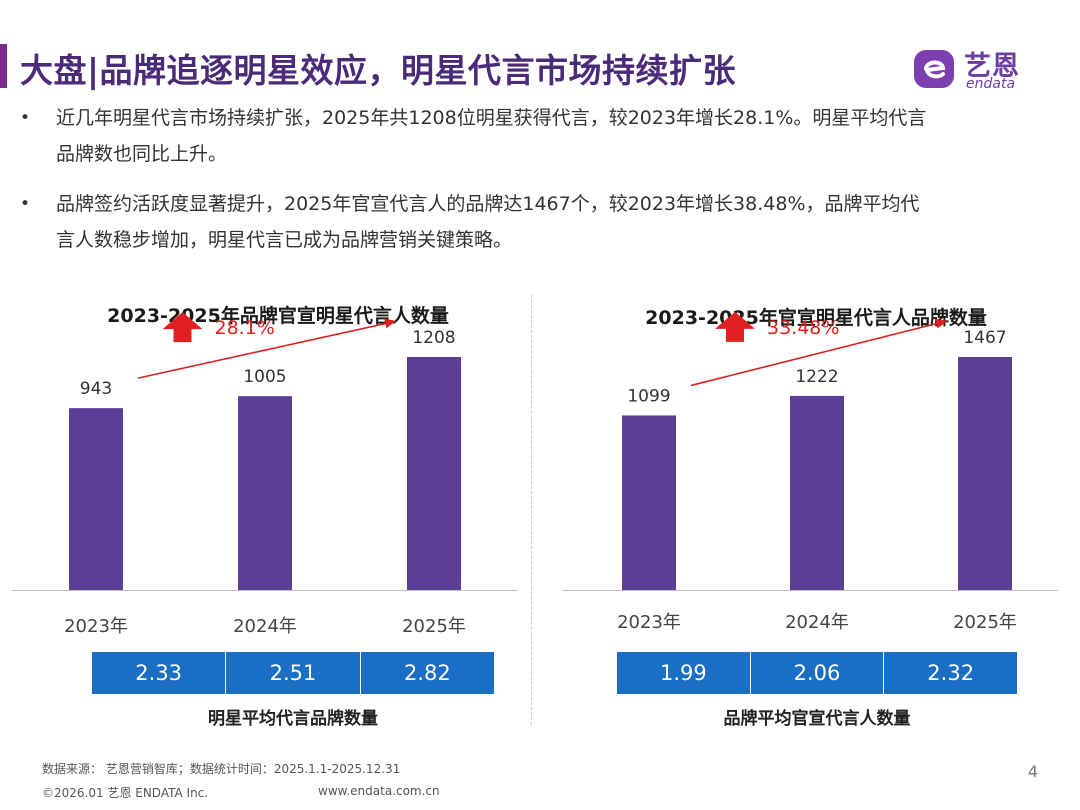 This screenshot has height=810, width=1080. Describe the element at coordinates (817, 719) in the screenshot. I see `metric-label: 品牌平均官宣代言人数量` at that location.